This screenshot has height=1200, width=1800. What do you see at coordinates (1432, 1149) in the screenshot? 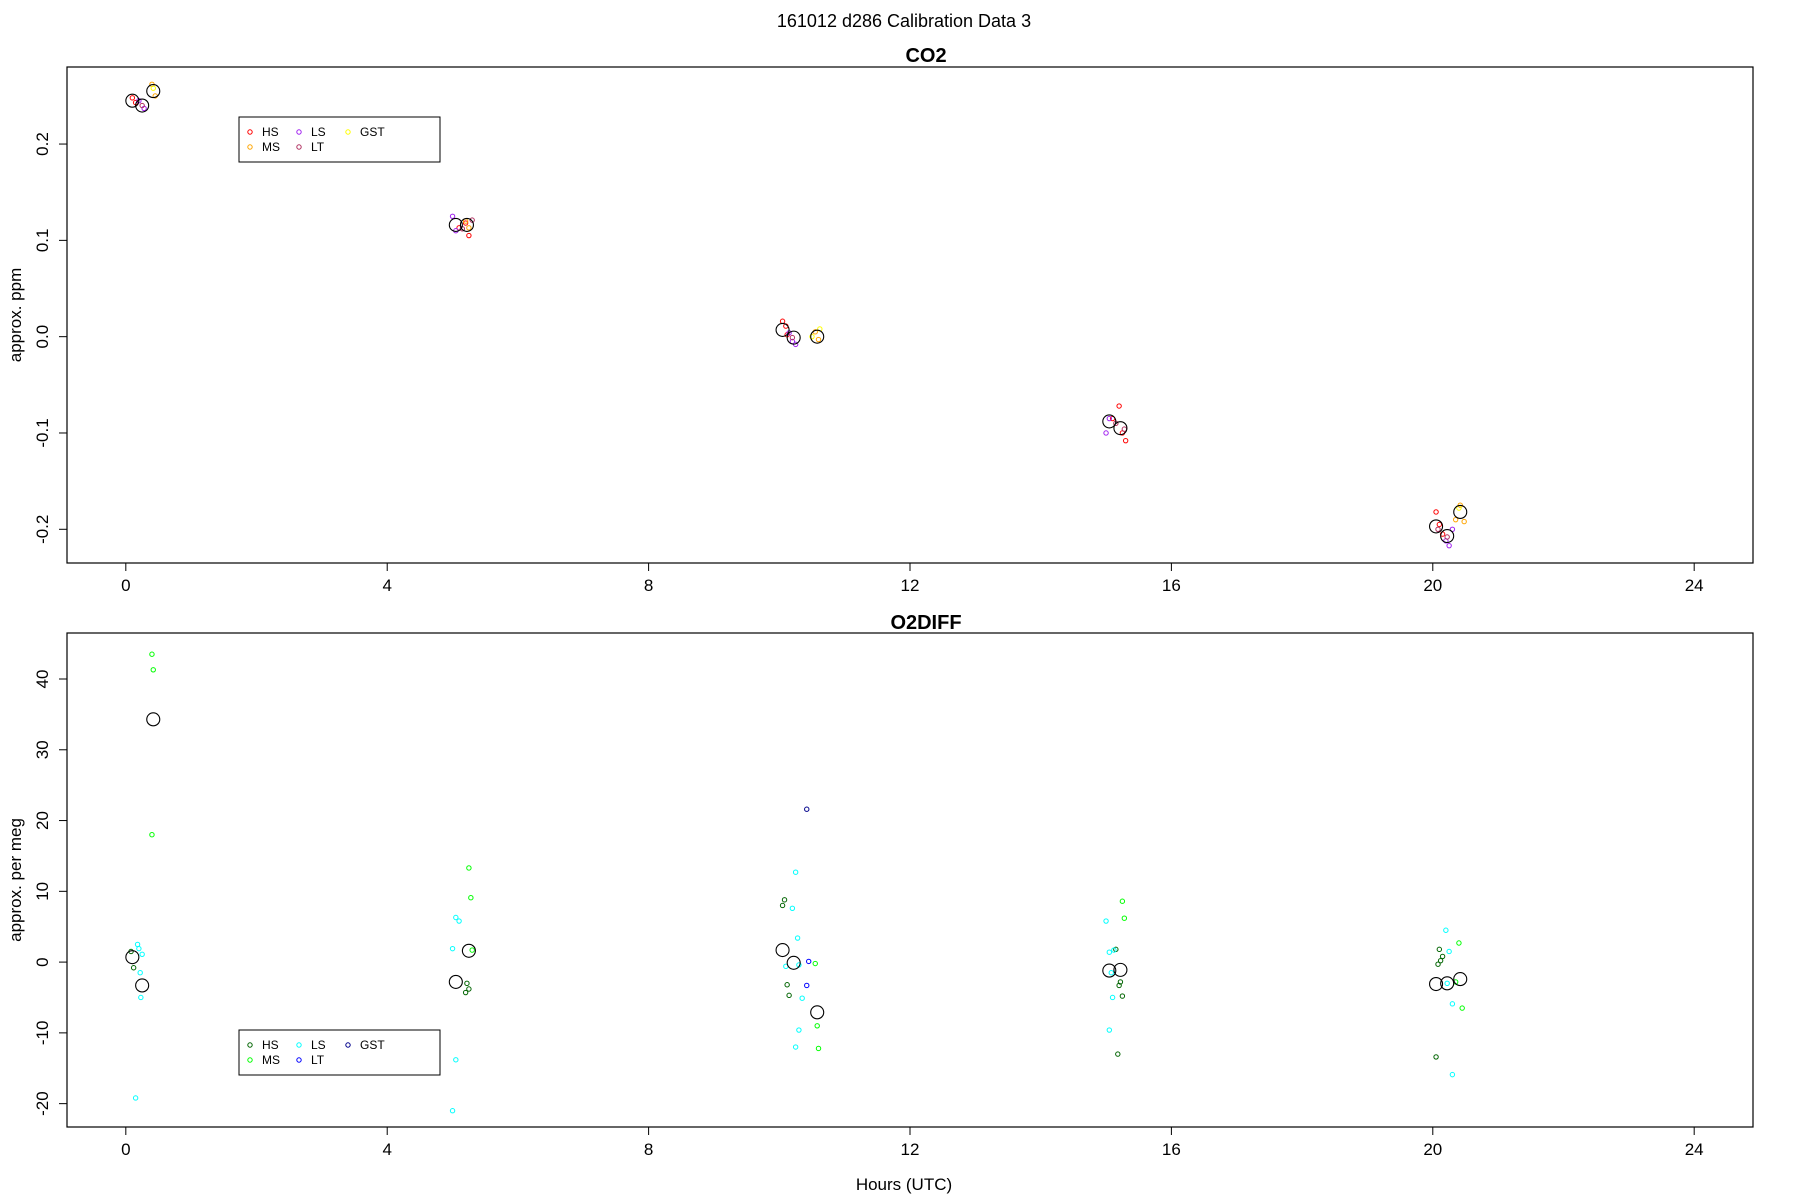
I see `x-tick-label: 20` at bounding box center [1432, 1149].